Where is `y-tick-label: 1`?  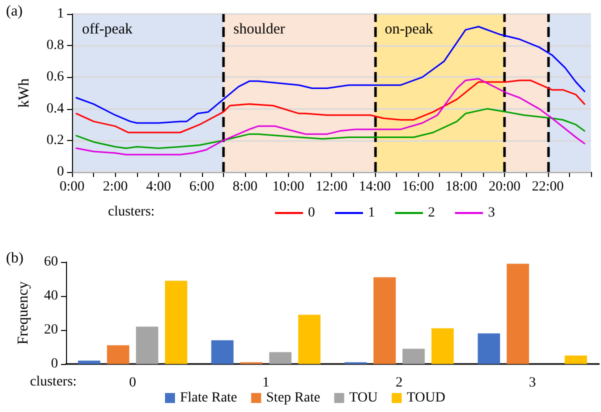
y-tick-label: 1 is located at coordinates (60, 14).